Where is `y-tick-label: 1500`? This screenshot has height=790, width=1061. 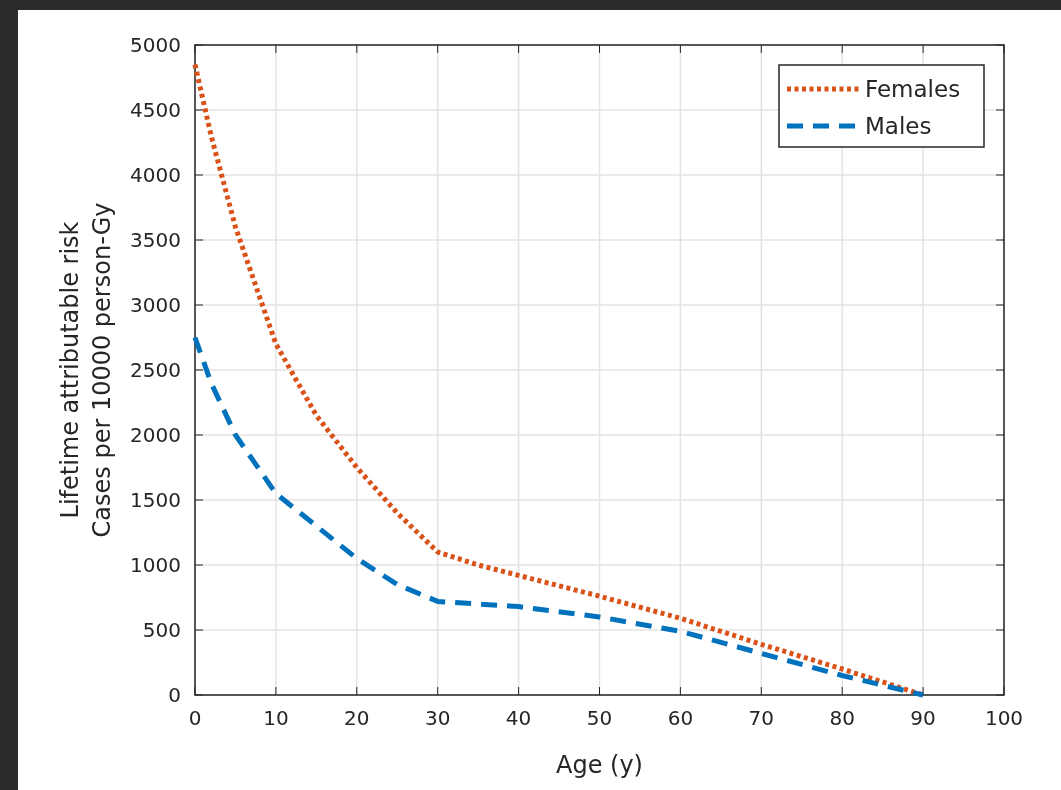 y-tick-label: 1500 is located at coordinates (155, 500).